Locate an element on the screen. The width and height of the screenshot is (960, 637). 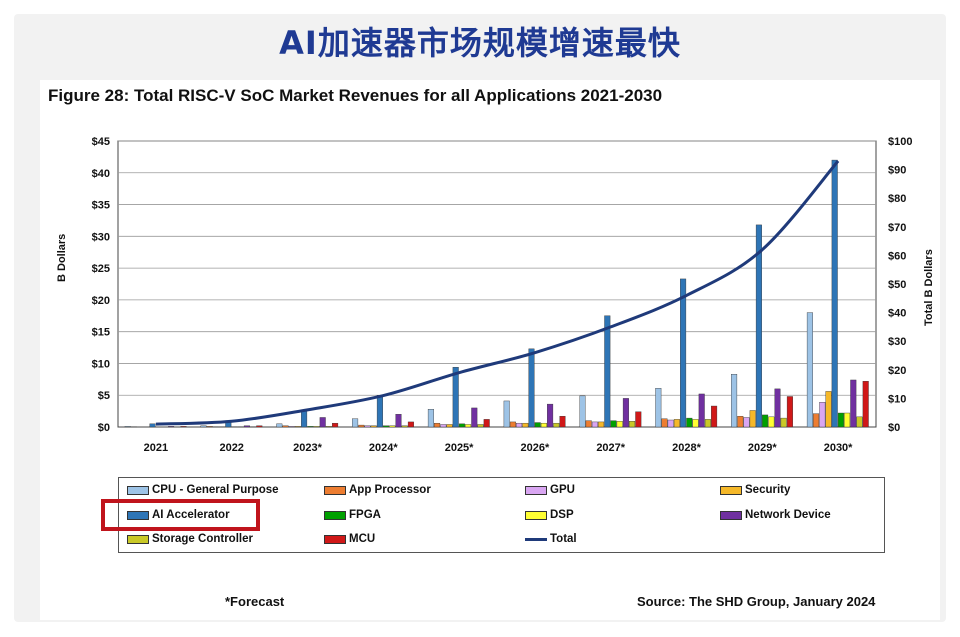
source-note: Source: The SHD Group, January 2024 is located at coordinates (756, 601).